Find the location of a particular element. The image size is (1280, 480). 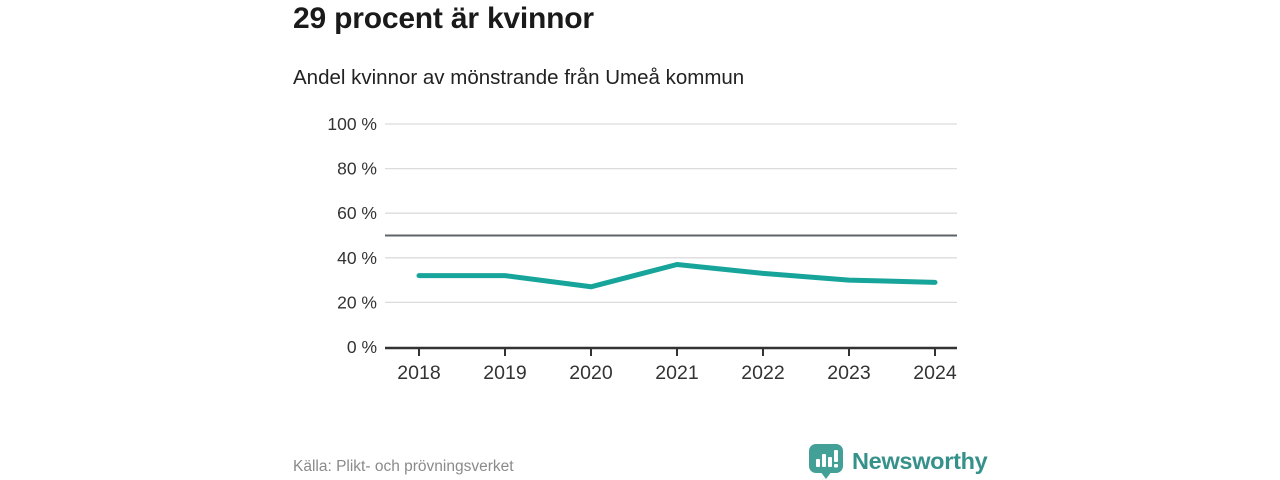

x-axis-label: 2018 is located at coordinates (418, 373).